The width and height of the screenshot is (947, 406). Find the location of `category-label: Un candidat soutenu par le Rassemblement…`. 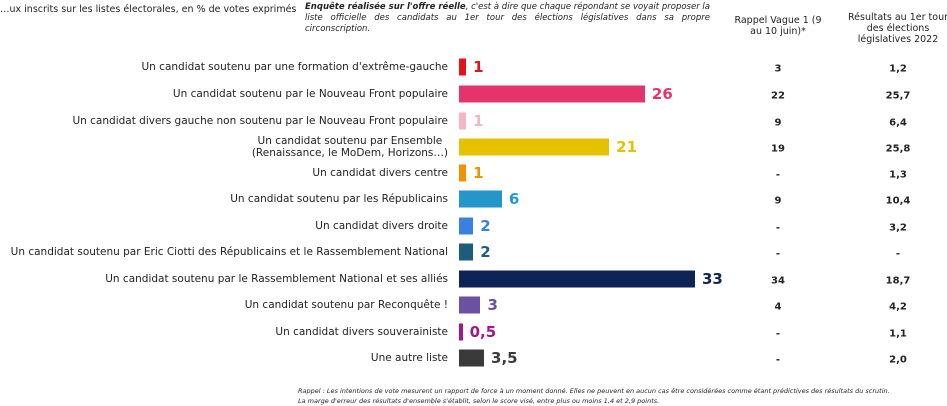

category-label: Un candidat soutenu par le Rassemblement… is located at coordinates (276, 279).